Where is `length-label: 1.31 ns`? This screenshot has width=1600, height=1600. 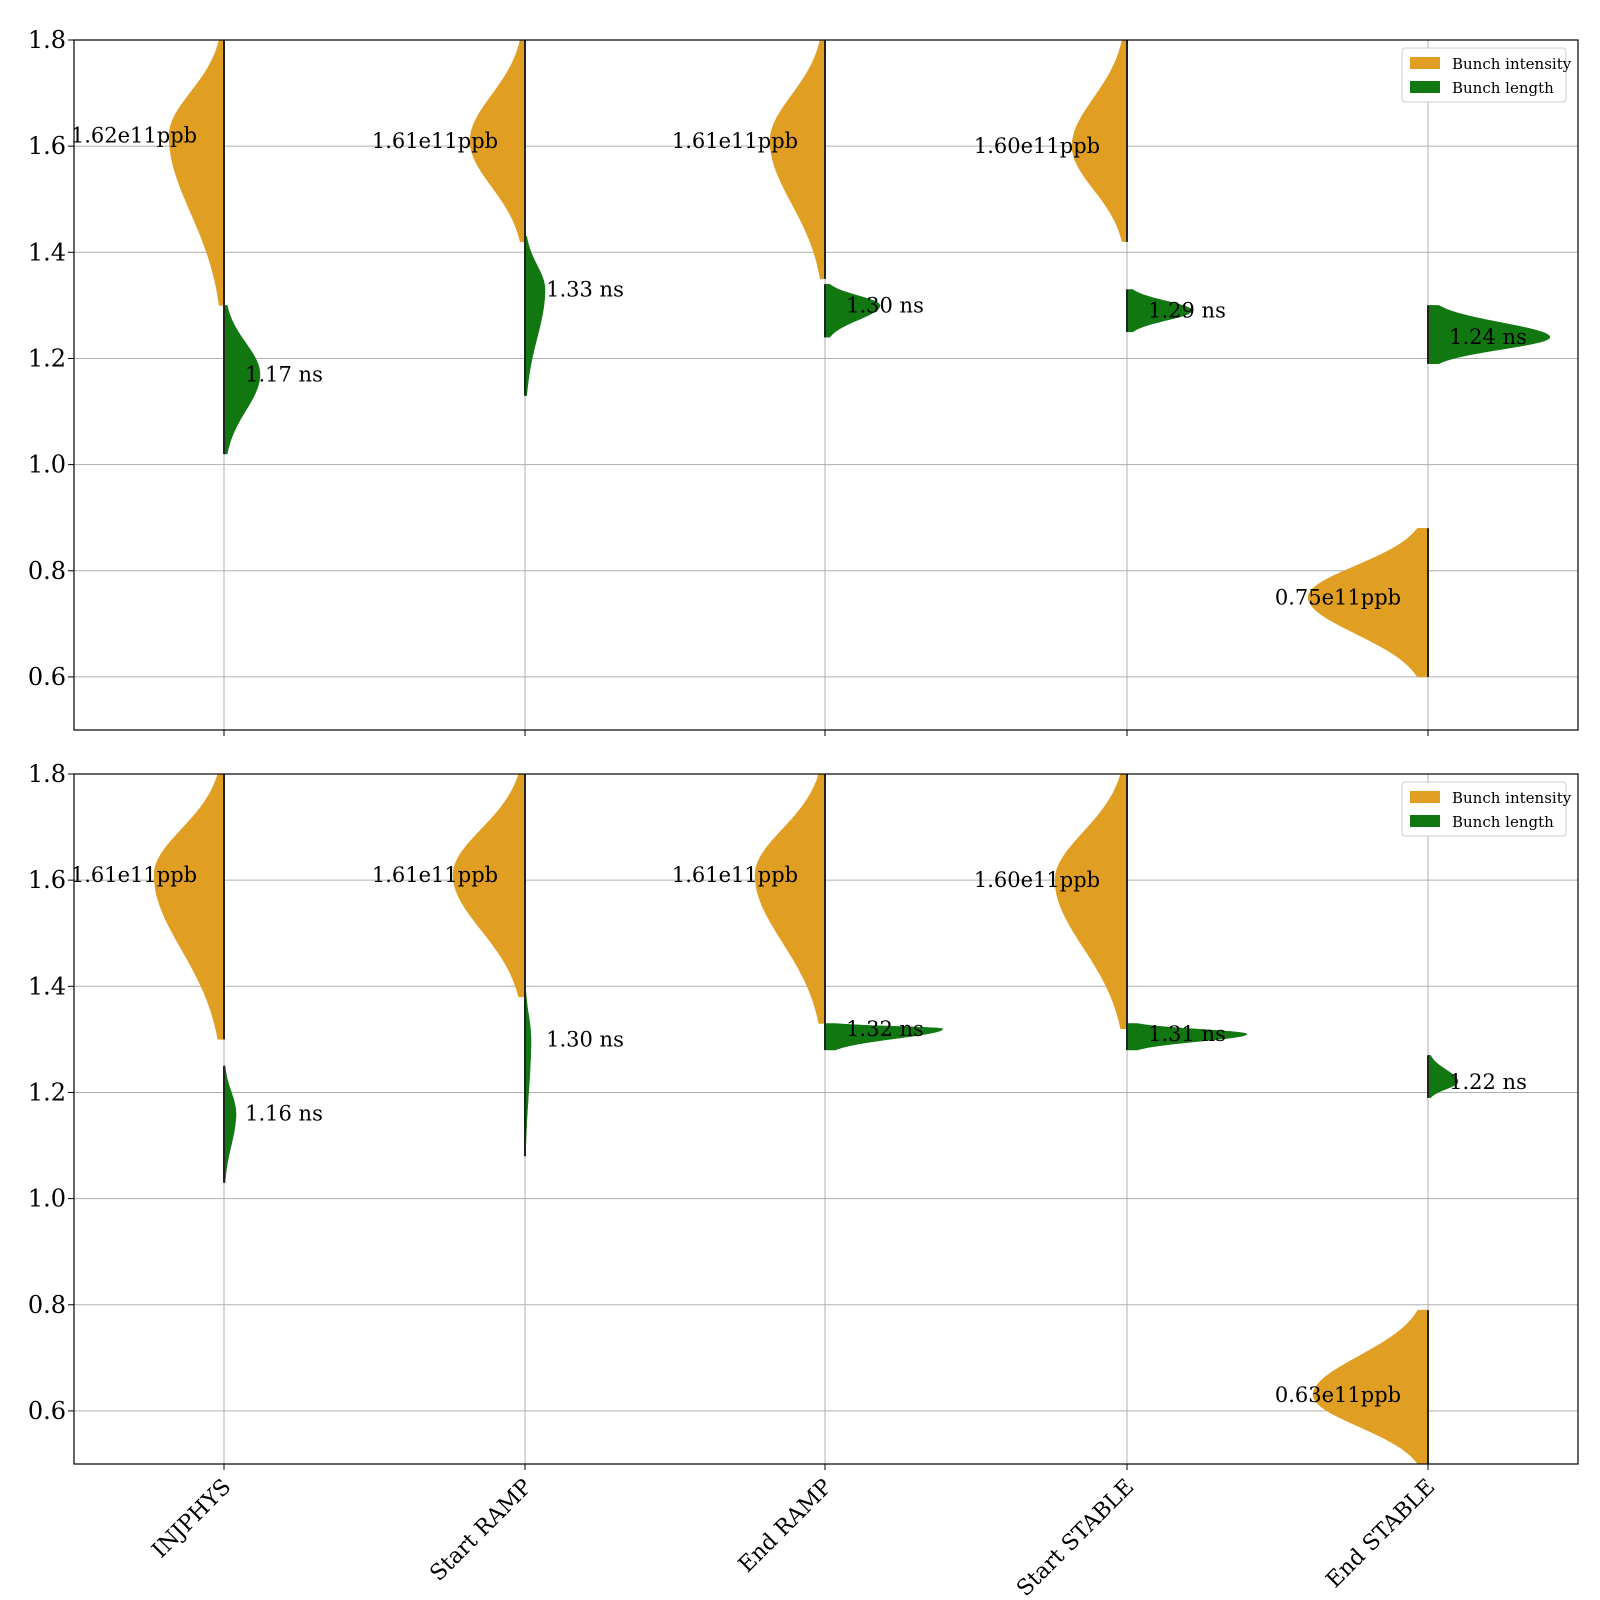 length-label: 1.31 ns is located at coordinates (1187, 1034).